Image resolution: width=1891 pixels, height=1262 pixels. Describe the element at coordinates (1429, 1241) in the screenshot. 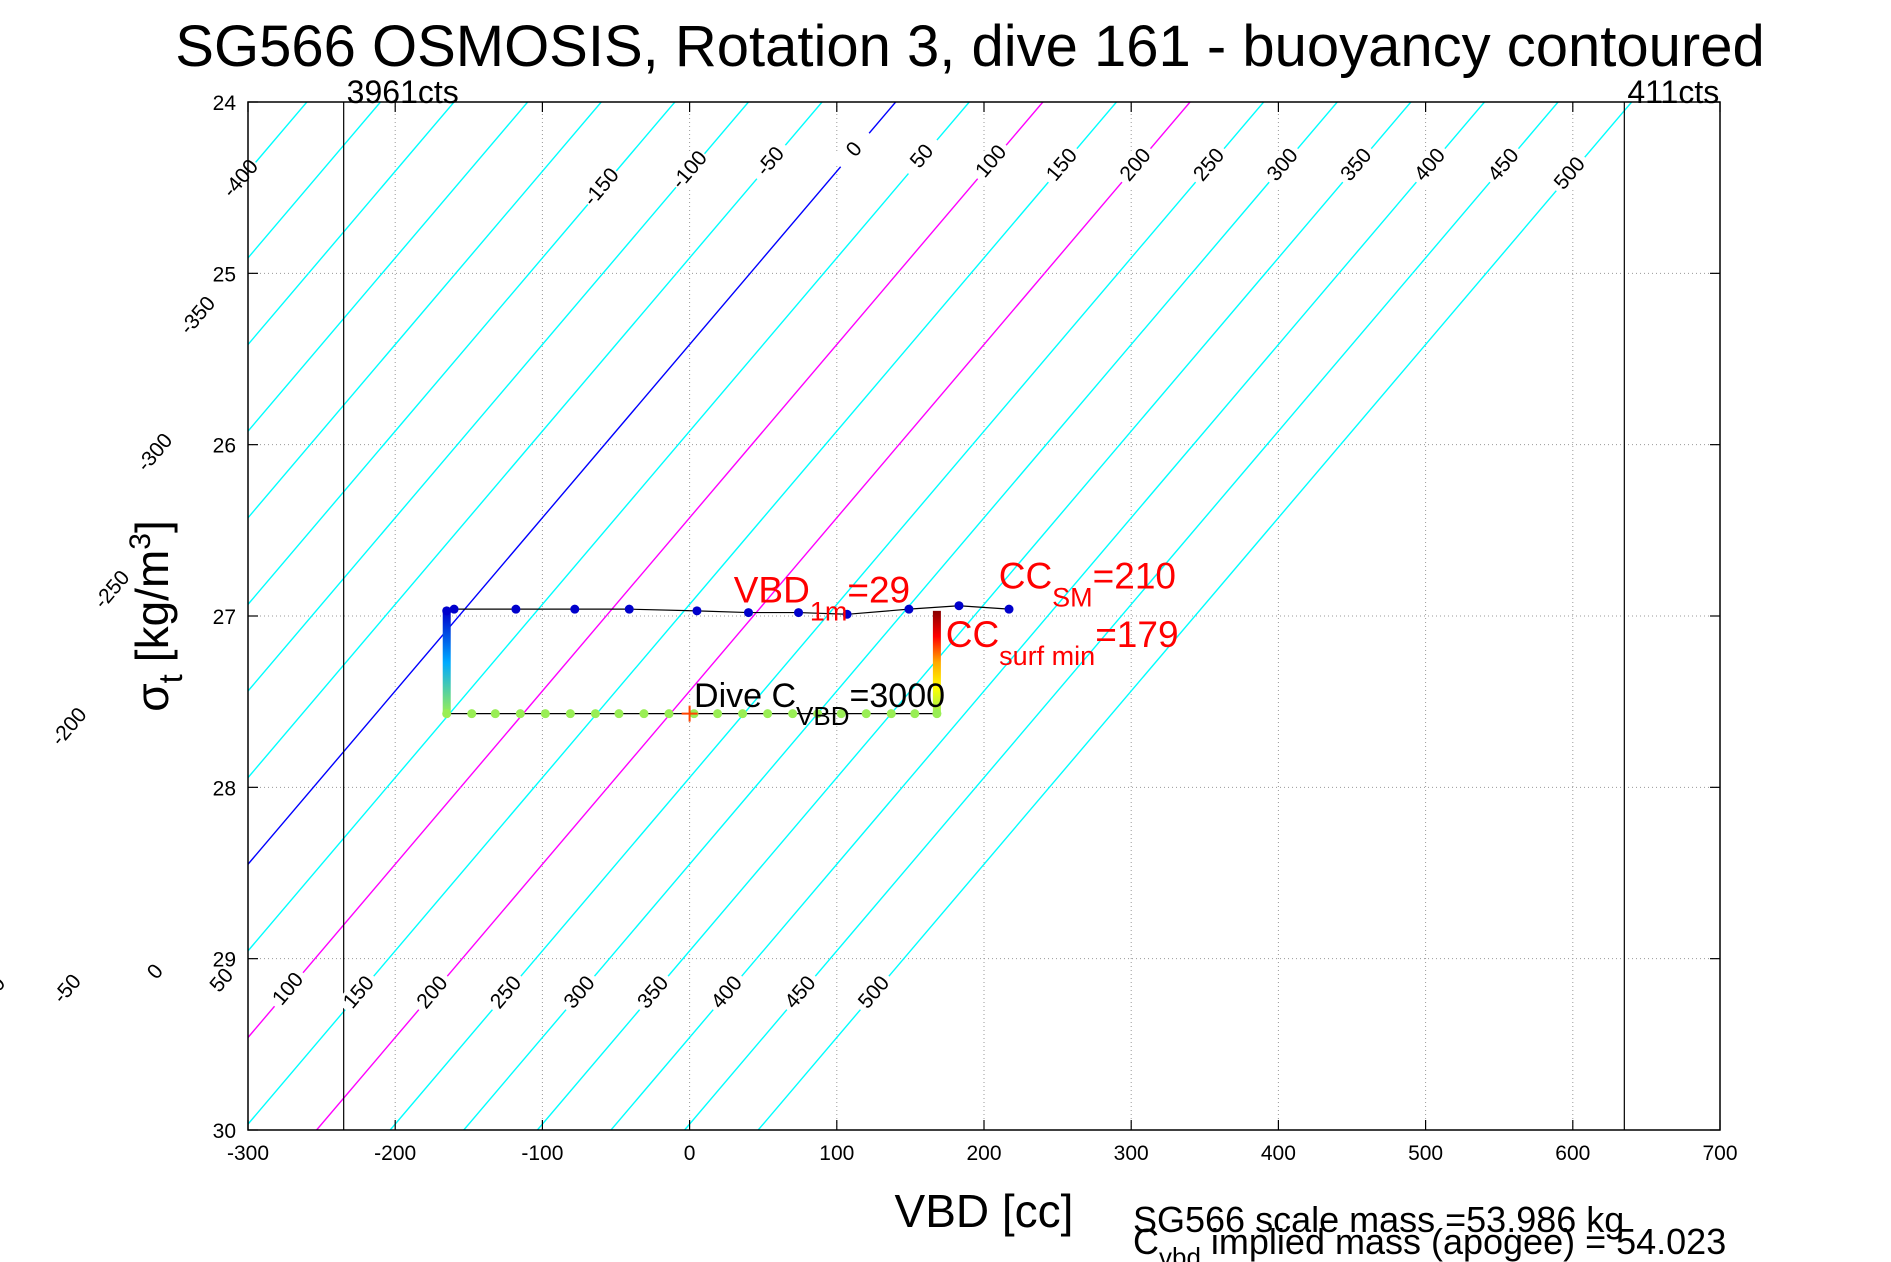

I see `footer-implied-mass: Cvbd implied mass (apogee) = 54.023` at that location.